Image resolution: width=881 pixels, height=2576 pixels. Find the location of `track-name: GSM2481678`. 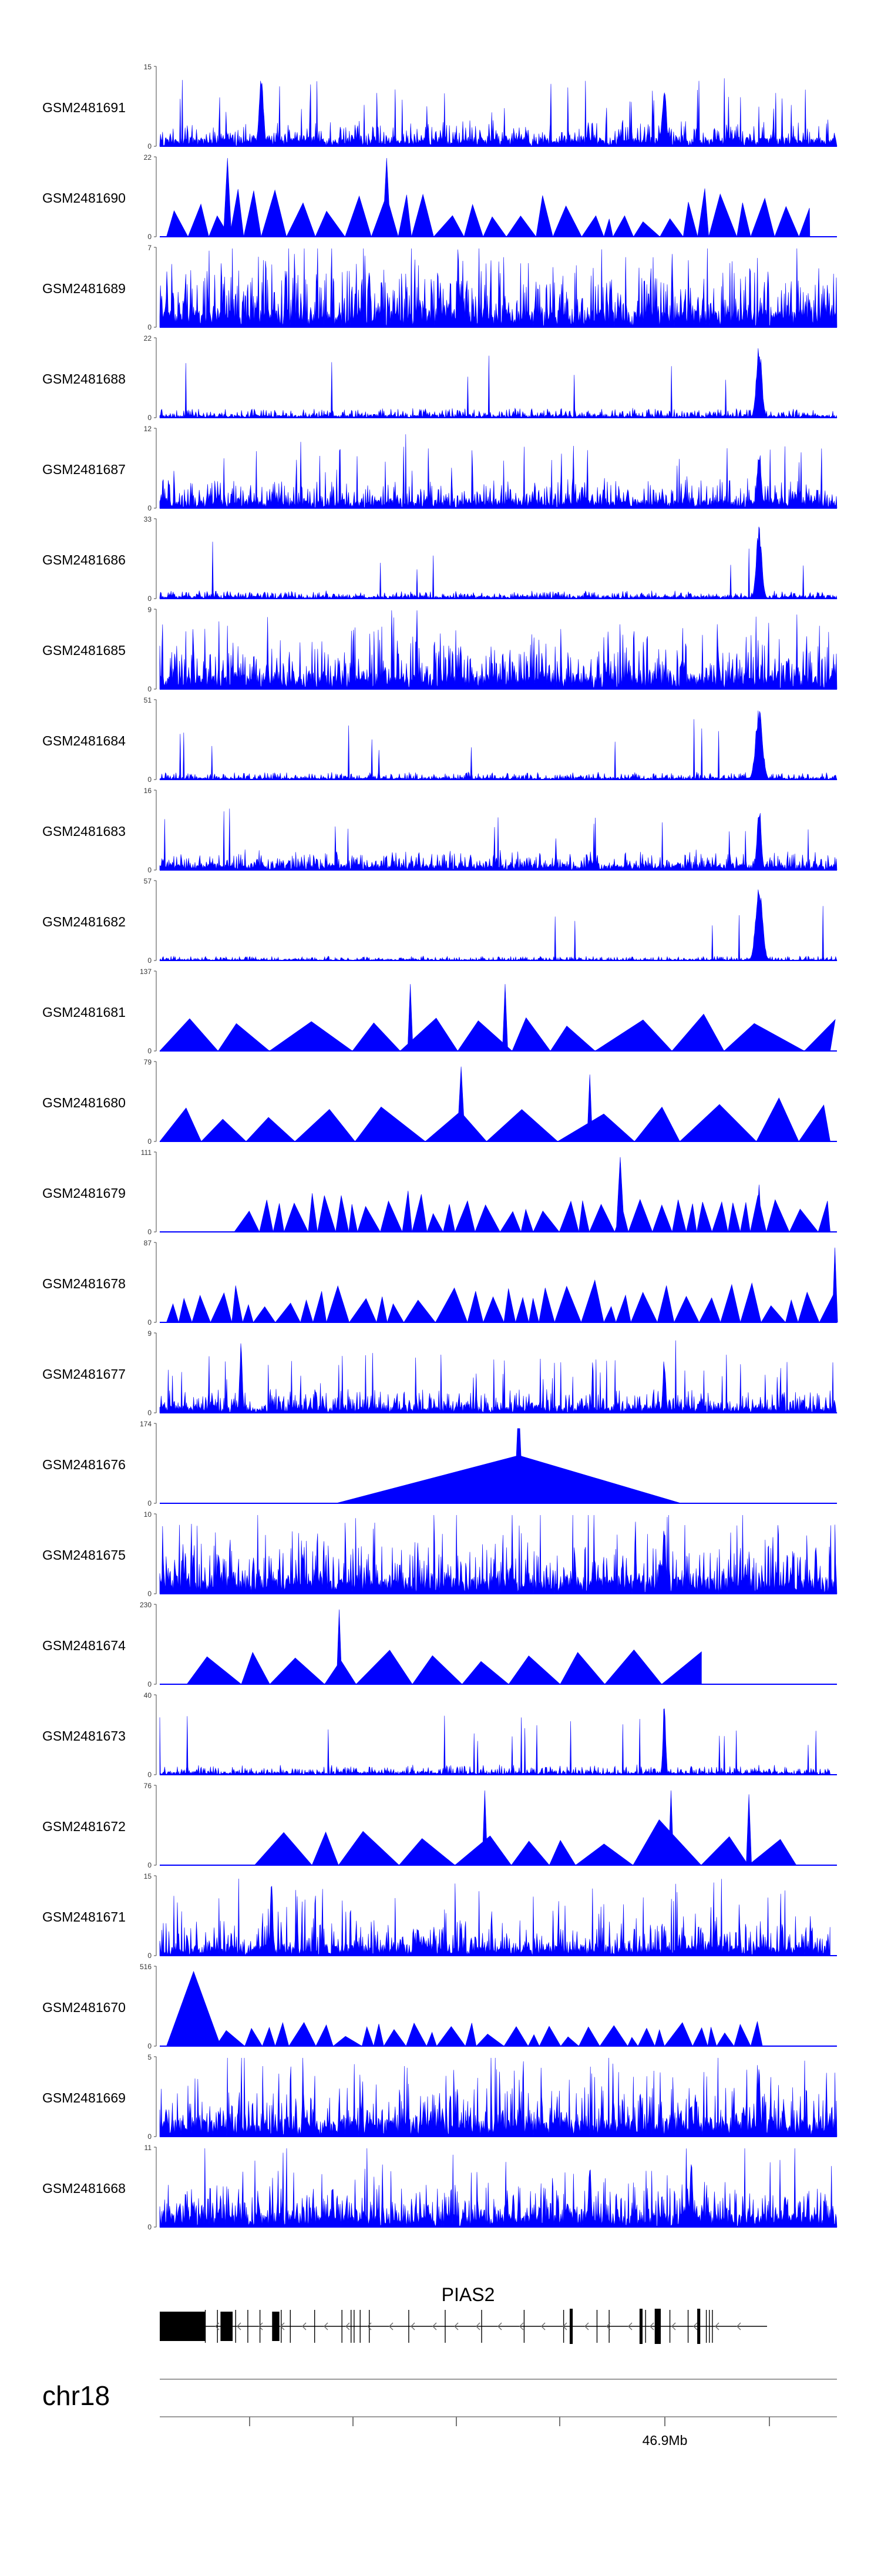

track-name: GSM2481678 is located at coordinates (84, 1283).